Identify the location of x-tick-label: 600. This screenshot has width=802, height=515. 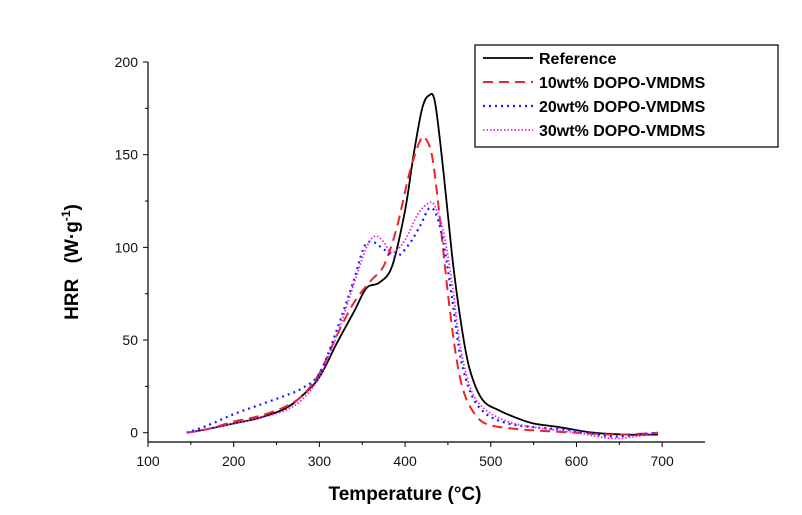
(577, 461).